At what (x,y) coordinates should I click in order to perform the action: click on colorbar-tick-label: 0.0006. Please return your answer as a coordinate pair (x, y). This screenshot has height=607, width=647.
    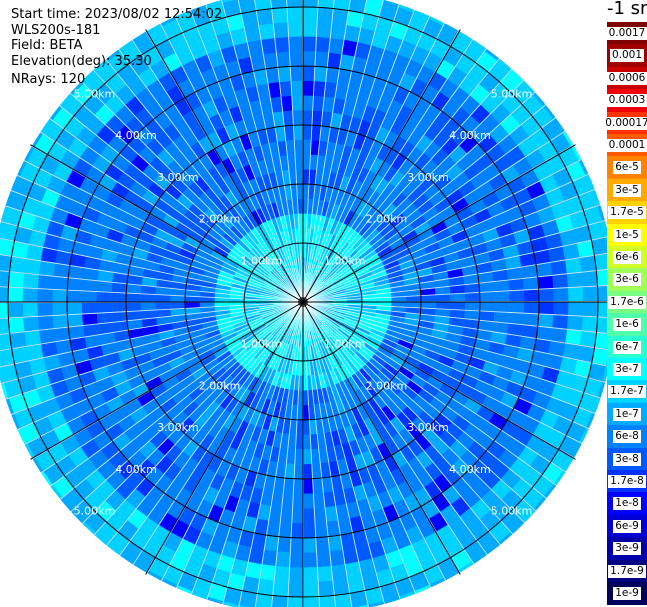
    Looking at the image, I should click on (626, 78).